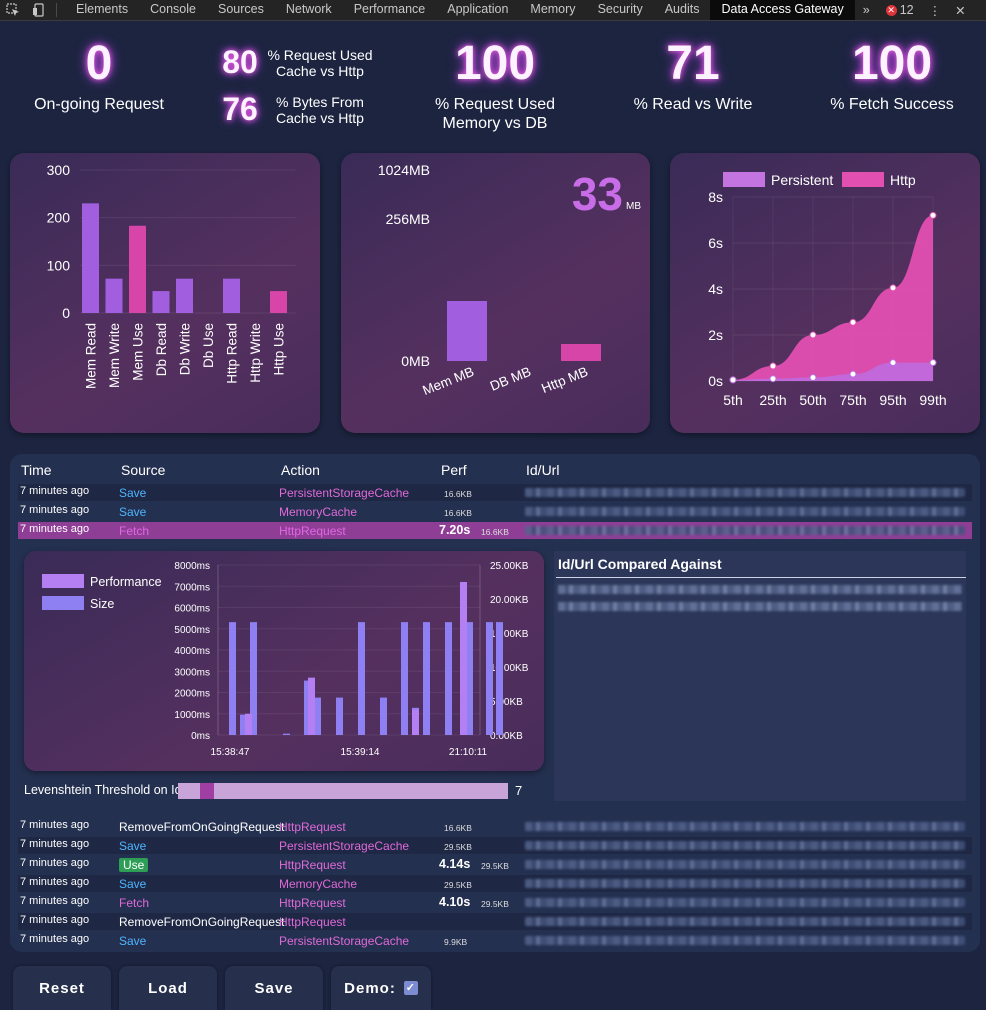 This screenshot has height=1010, width=986. What do you see at coordinates (39, 10) in the screenshot?
I see `device-toolbar-icon` at bounding box center [39, 10].